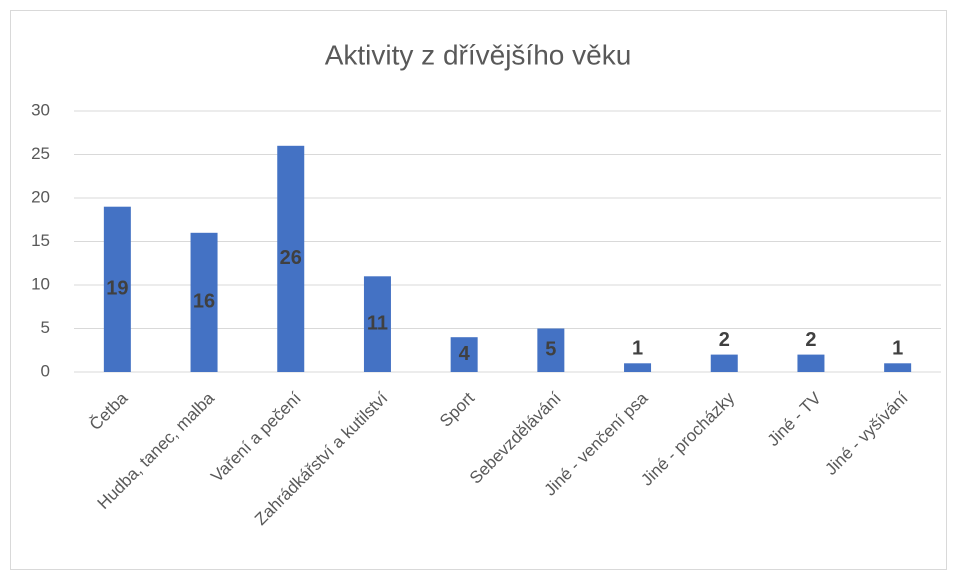 The image size is (957, 580). What do you see at coordinates (40, 153) in the screenshot?
I see `y-tick-label: 25` at bounding box center [40, 153].